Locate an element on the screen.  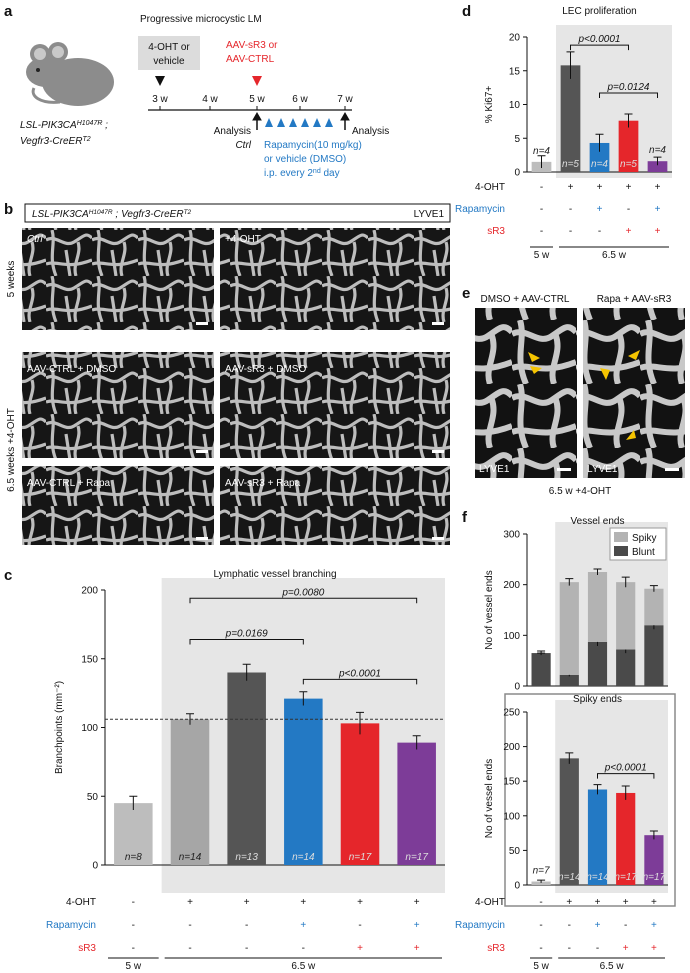
image-label: AAV-sR3 + Rapa is located at coordinates (263, 483).